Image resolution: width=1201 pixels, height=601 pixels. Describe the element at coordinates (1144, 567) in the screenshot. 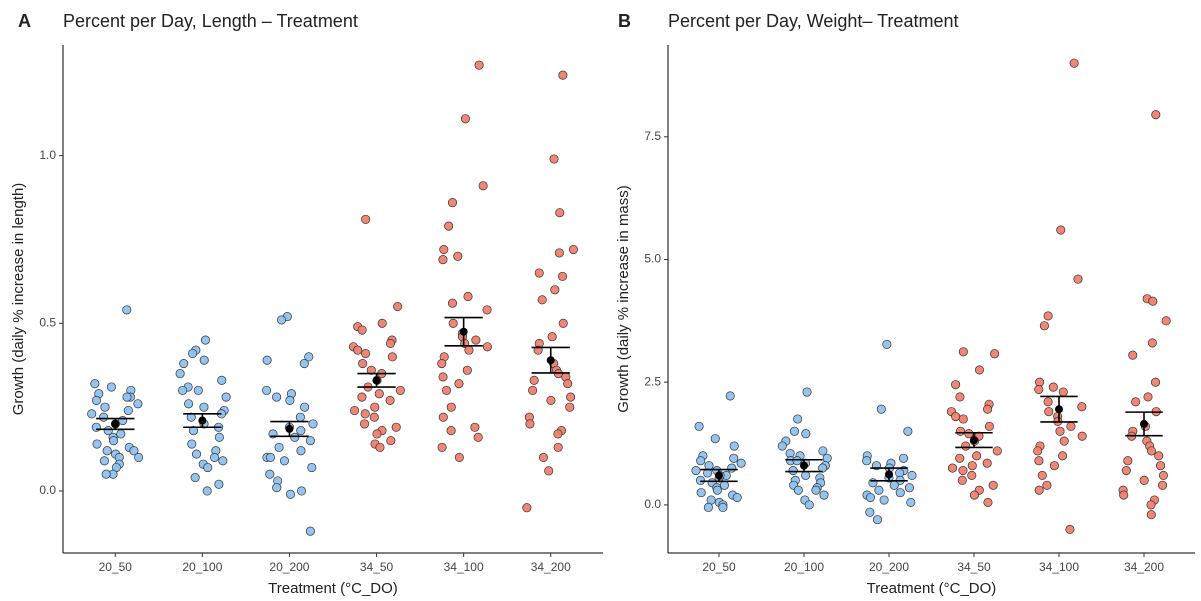

I see `x-tick-label: 34_200` at that location.